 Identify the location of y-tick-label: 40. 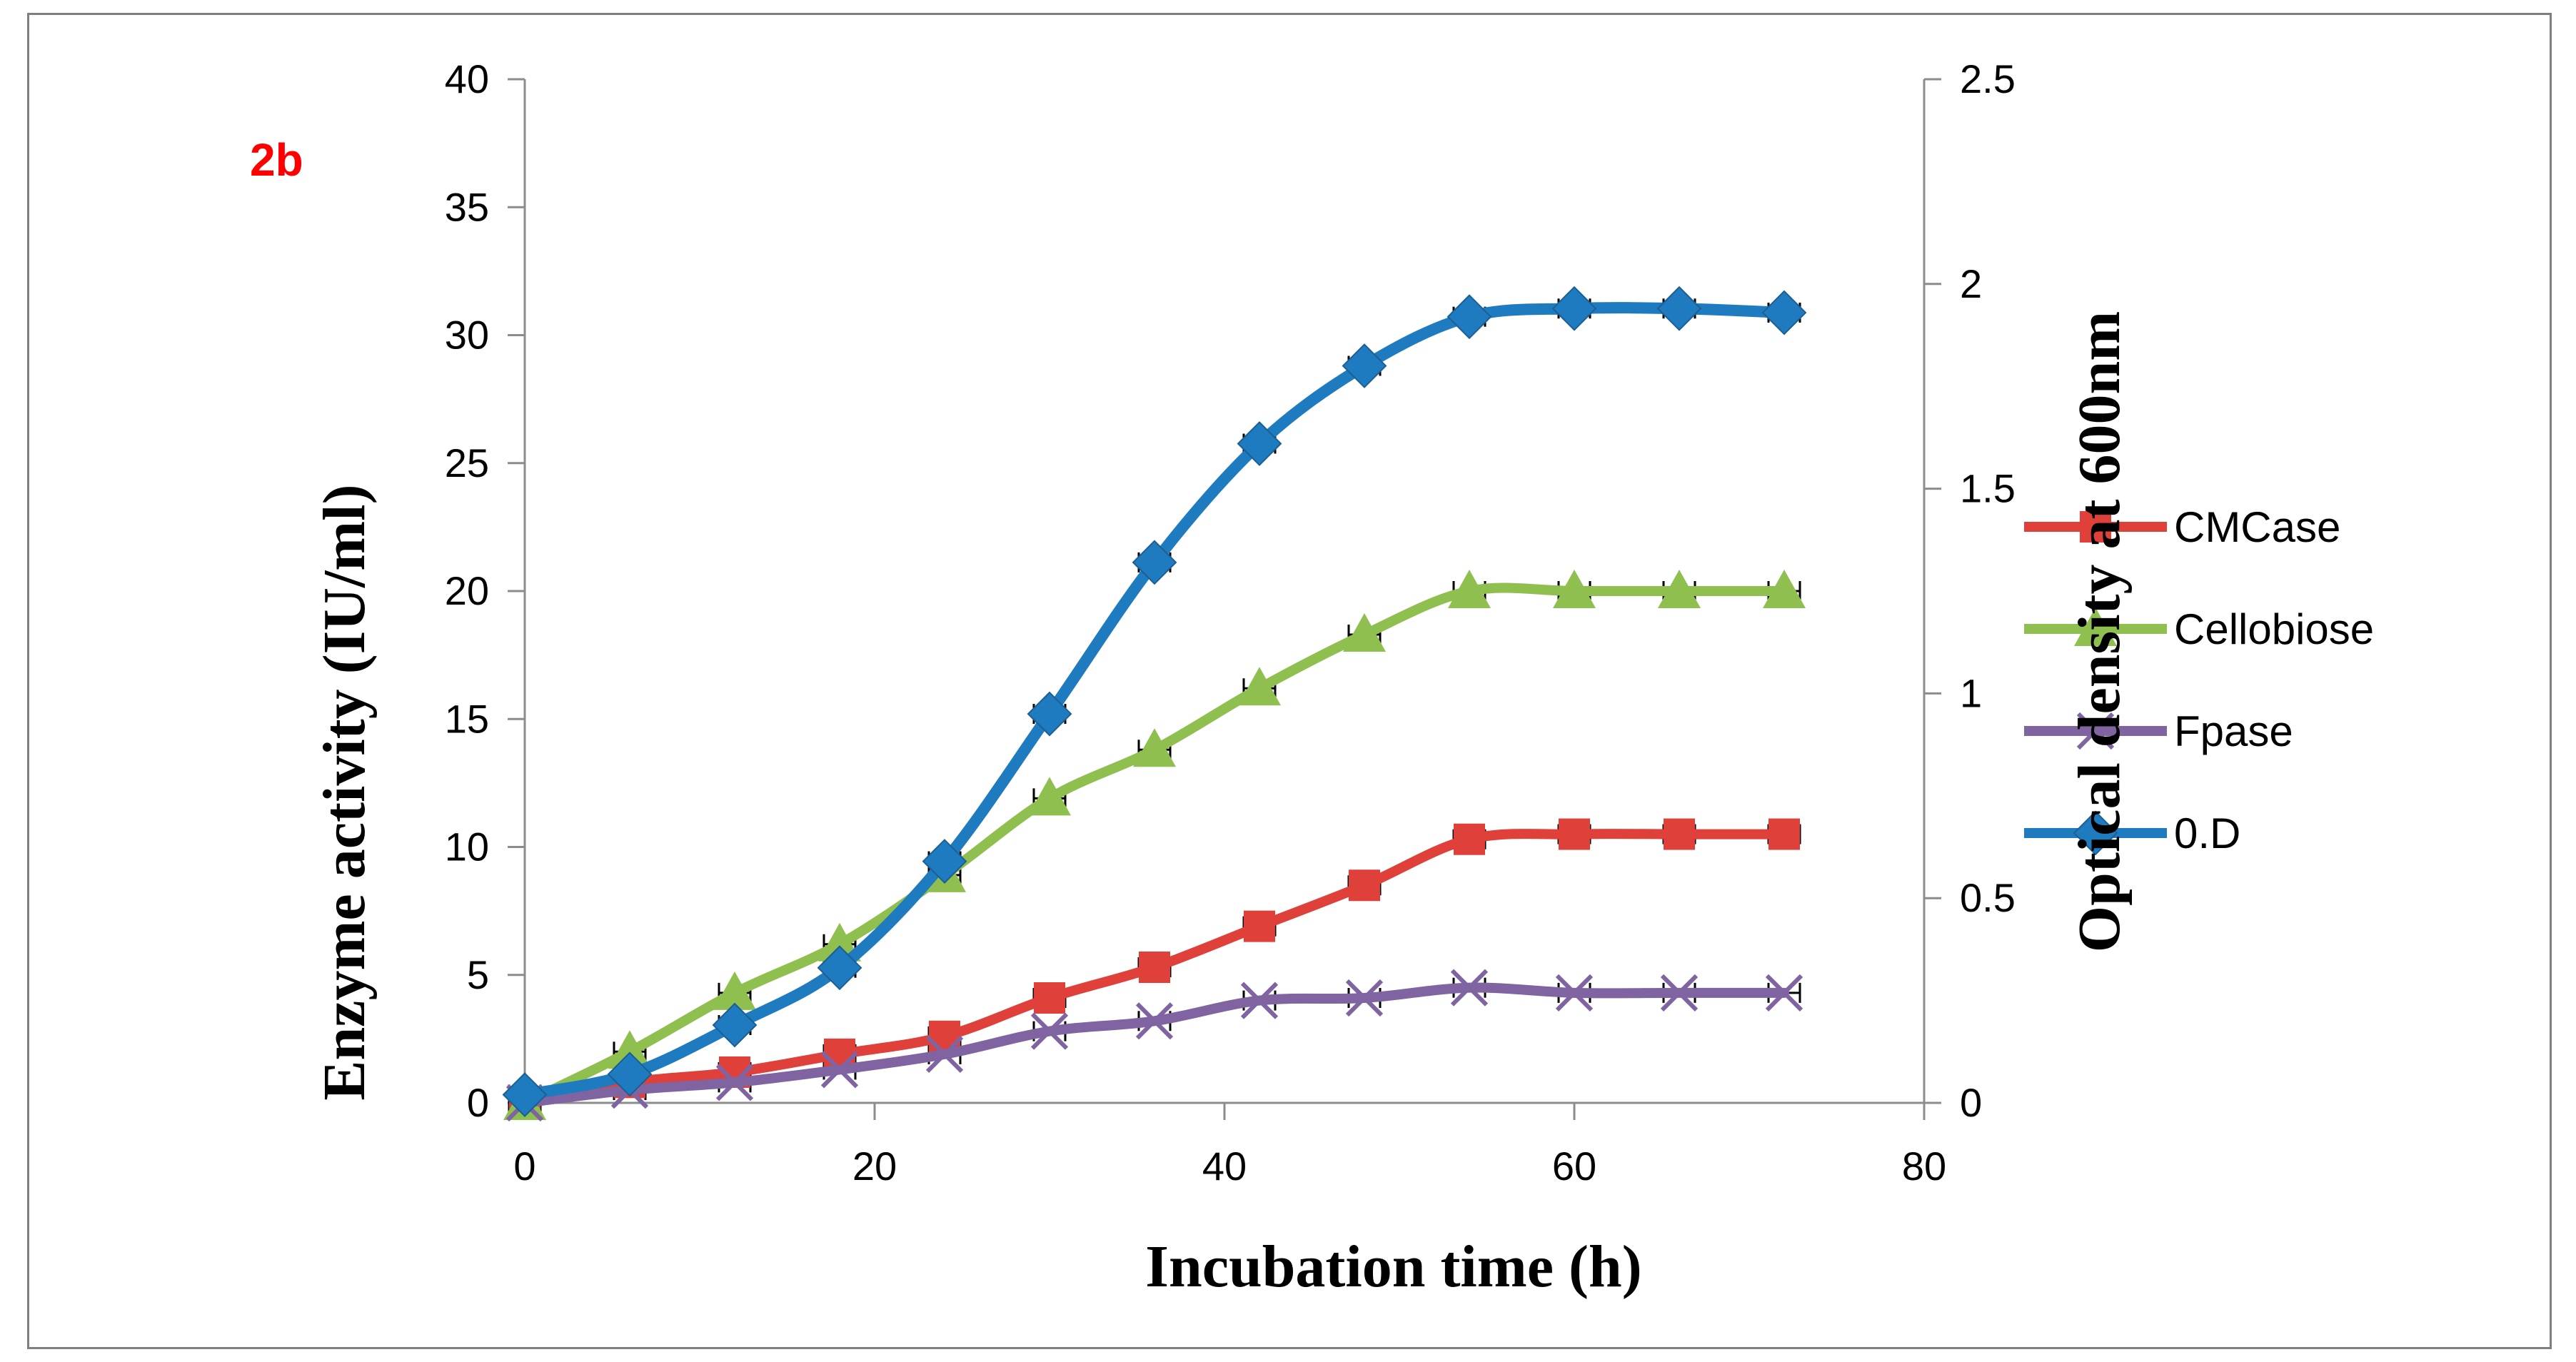
(467, 78).